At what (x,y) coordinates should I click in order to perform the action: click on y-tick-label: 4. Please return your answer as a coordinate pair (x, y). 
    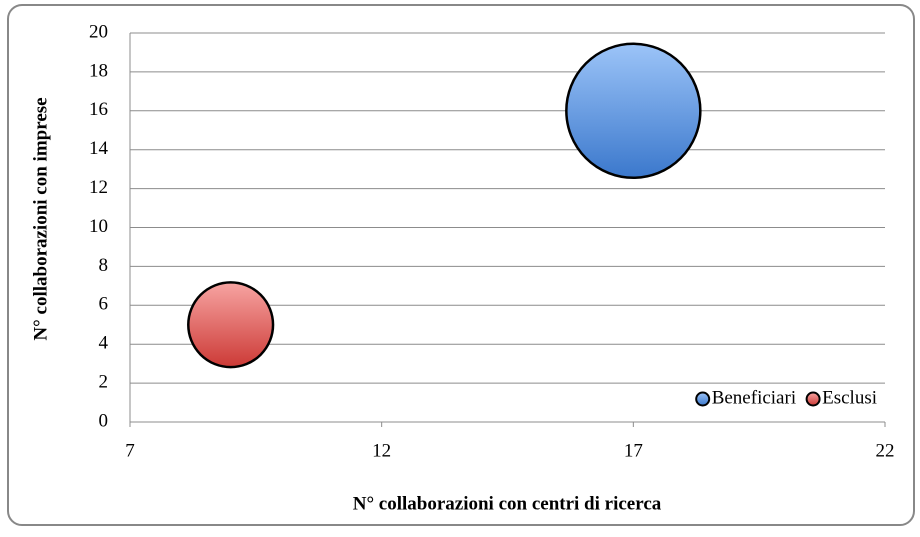
    Looking at the image, I should click on (104, 343).